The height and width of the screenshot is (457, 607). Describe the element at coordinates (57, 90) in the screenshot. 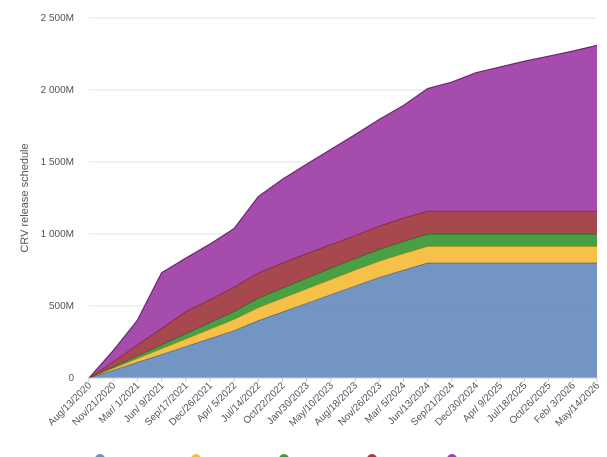

I see `y-tick-label: 2 000M` at that location.